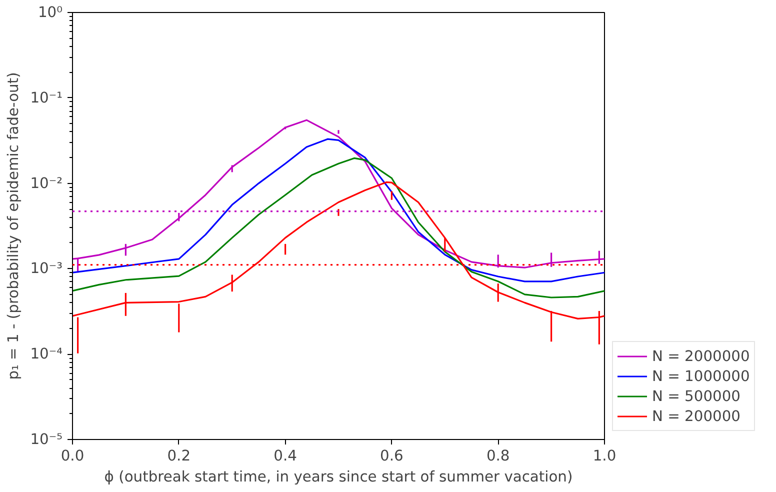 This screenshot has width=776, height=492. Describe the element at coordinates (696, 396) in the screenshot. I see `legend-label: N = 500000` at that location.